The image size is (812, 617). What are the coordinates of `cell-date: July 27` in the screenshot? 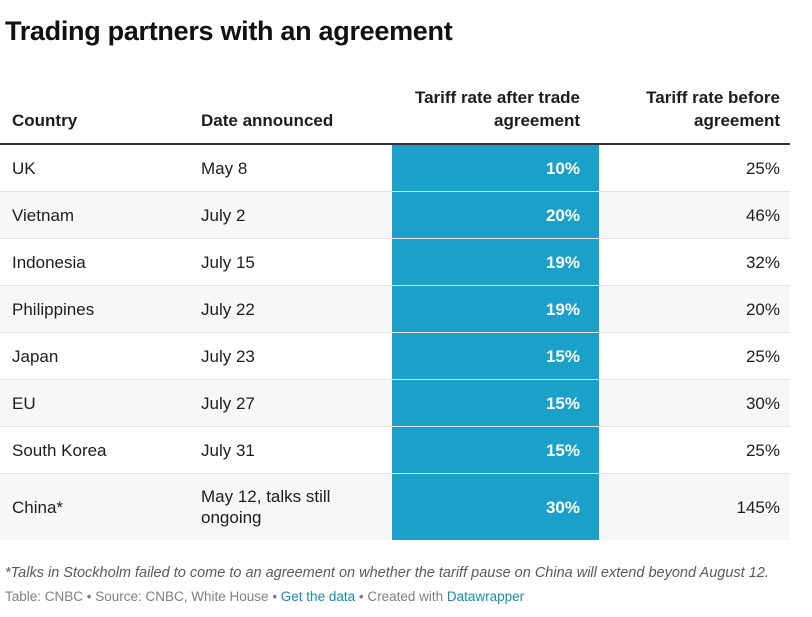 It's located at (290, 403).